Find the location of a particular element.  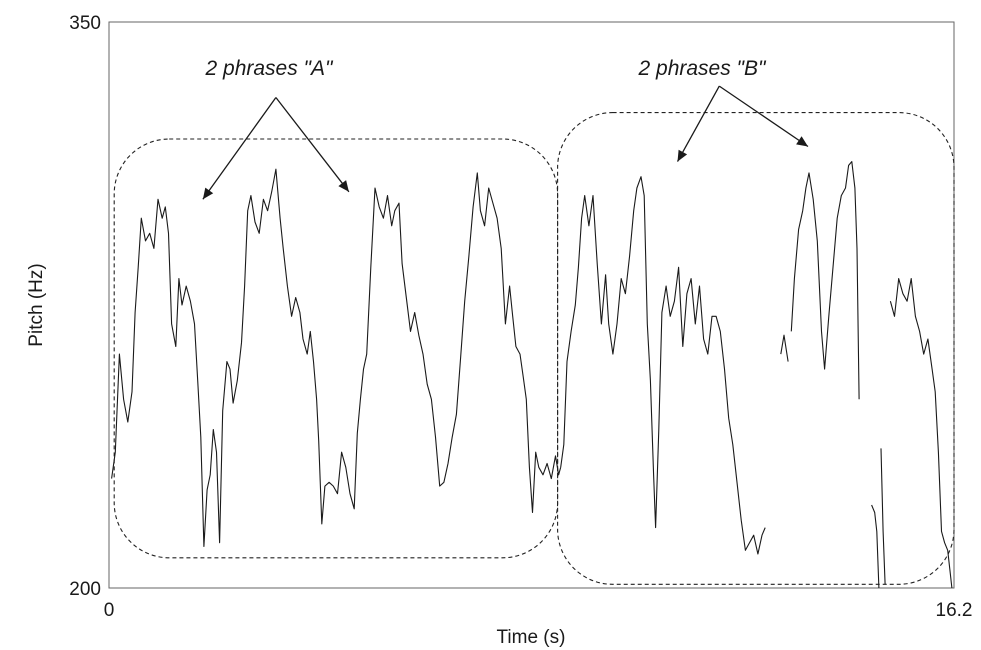

x-tick-label-min: 0 is located at coordinates (109, 610).